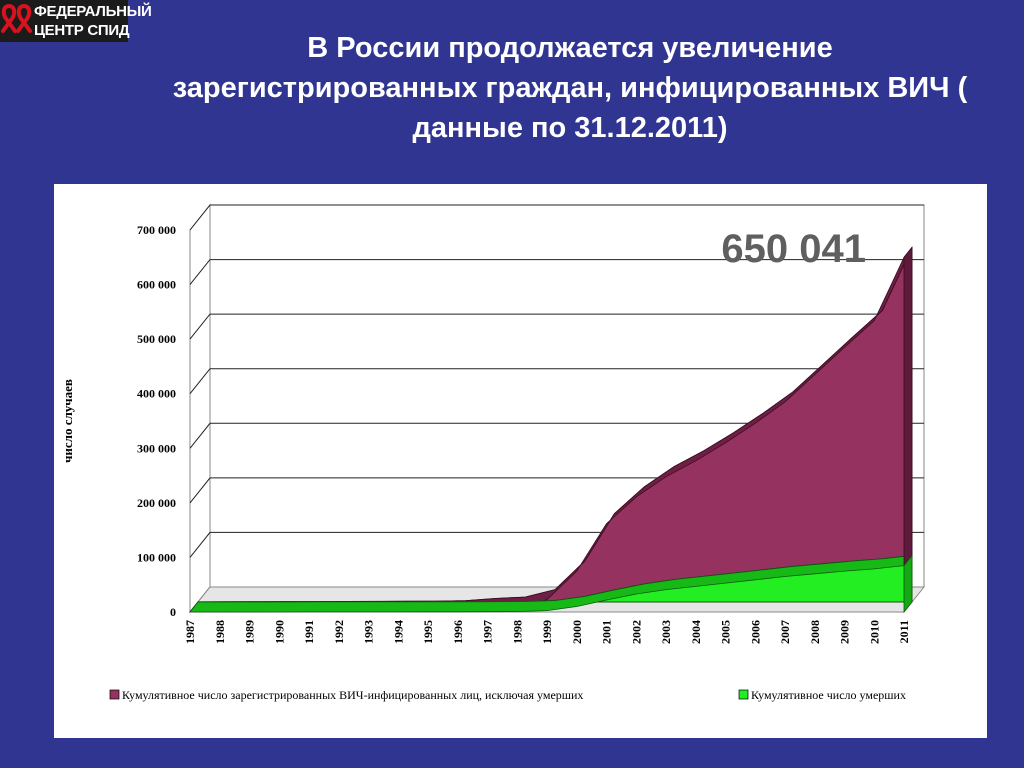 The height and width of the screenshot is (768, 1024). Describe the element at coordinates (908, 584) in the screenshot. I see `series-deceased-side` at that location.